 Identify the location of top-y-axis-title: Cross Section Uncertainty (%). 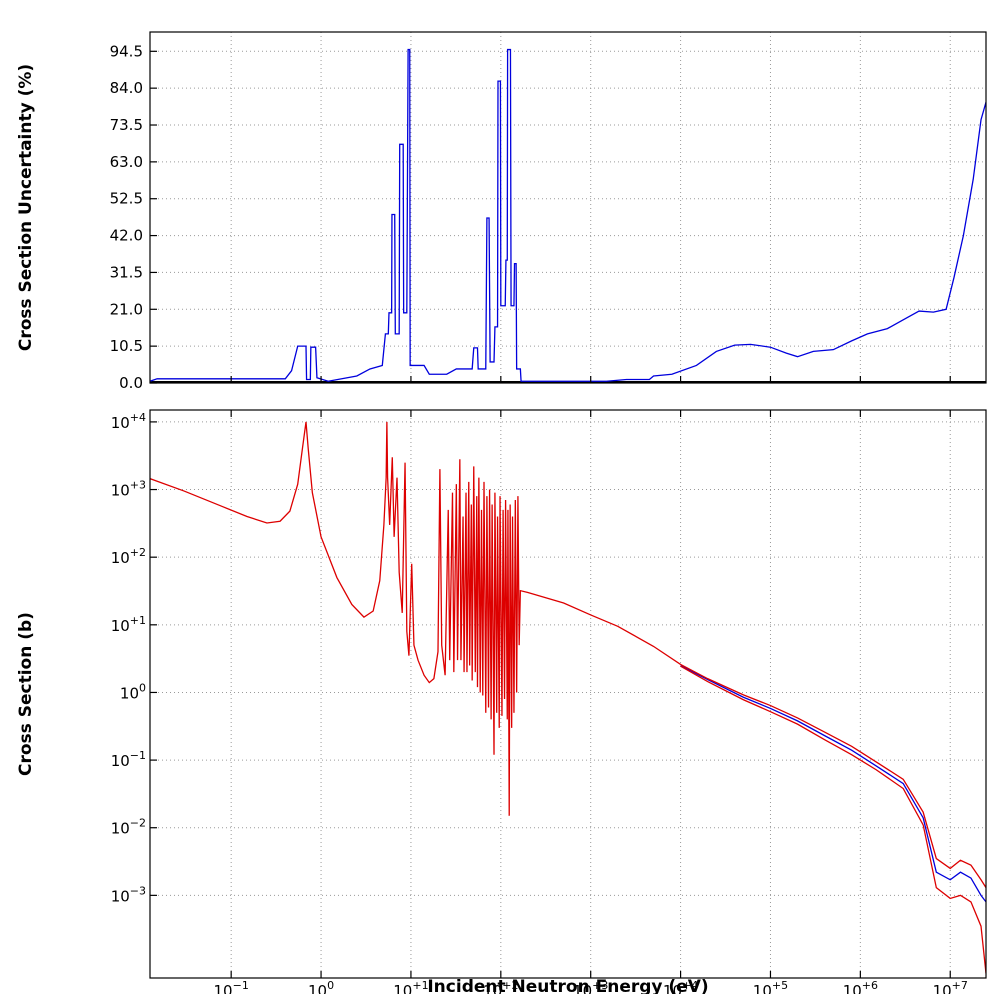
(26, 207).